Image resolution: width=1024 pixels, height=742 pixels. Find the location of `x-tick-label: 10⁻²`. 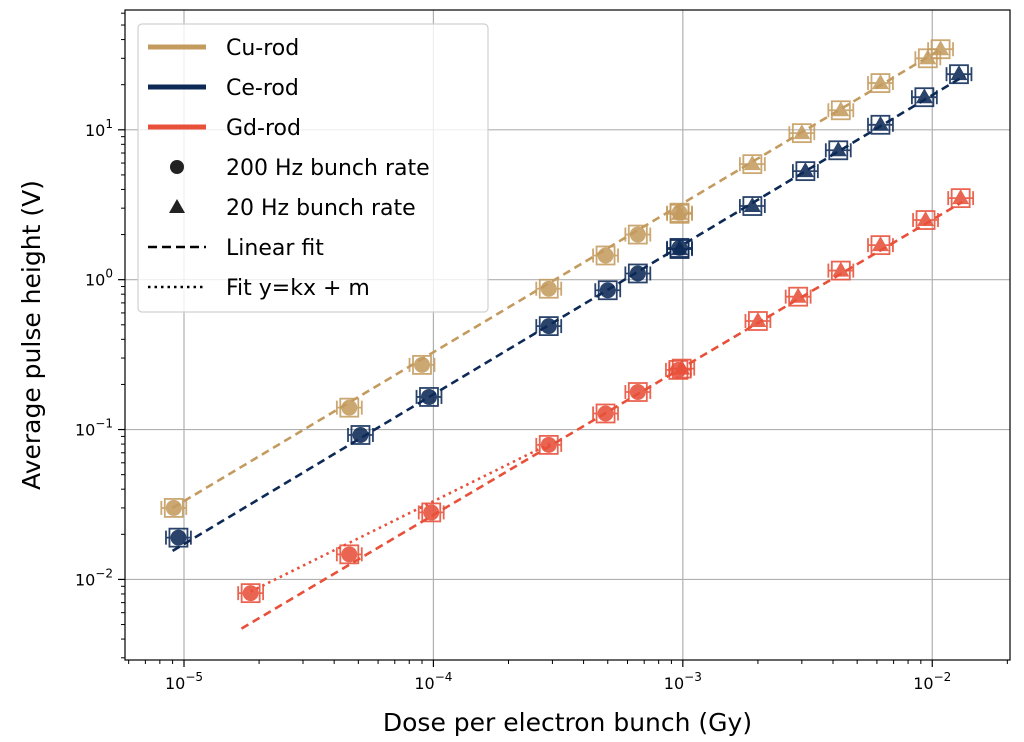

x-tick-label: 10⁻² is located at coordinates (932, 681).